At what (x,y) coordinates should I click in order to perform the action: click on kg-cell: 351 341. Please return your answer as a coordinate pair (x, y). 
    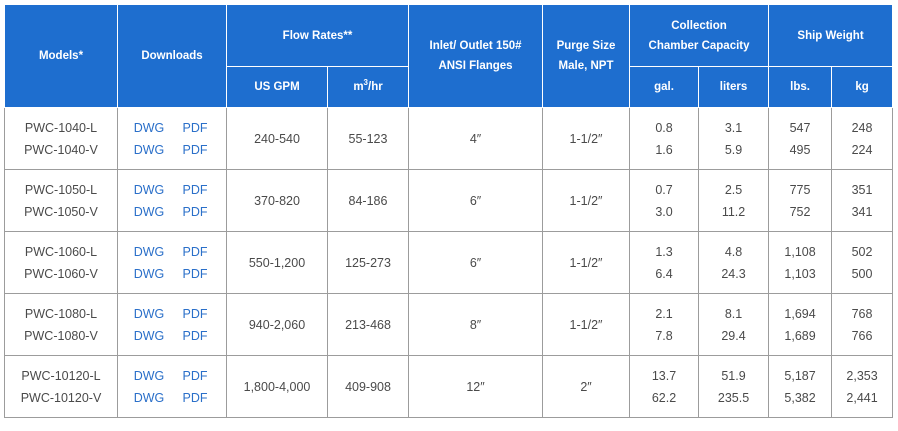
    Looking at the image, I should click on (862, 200).